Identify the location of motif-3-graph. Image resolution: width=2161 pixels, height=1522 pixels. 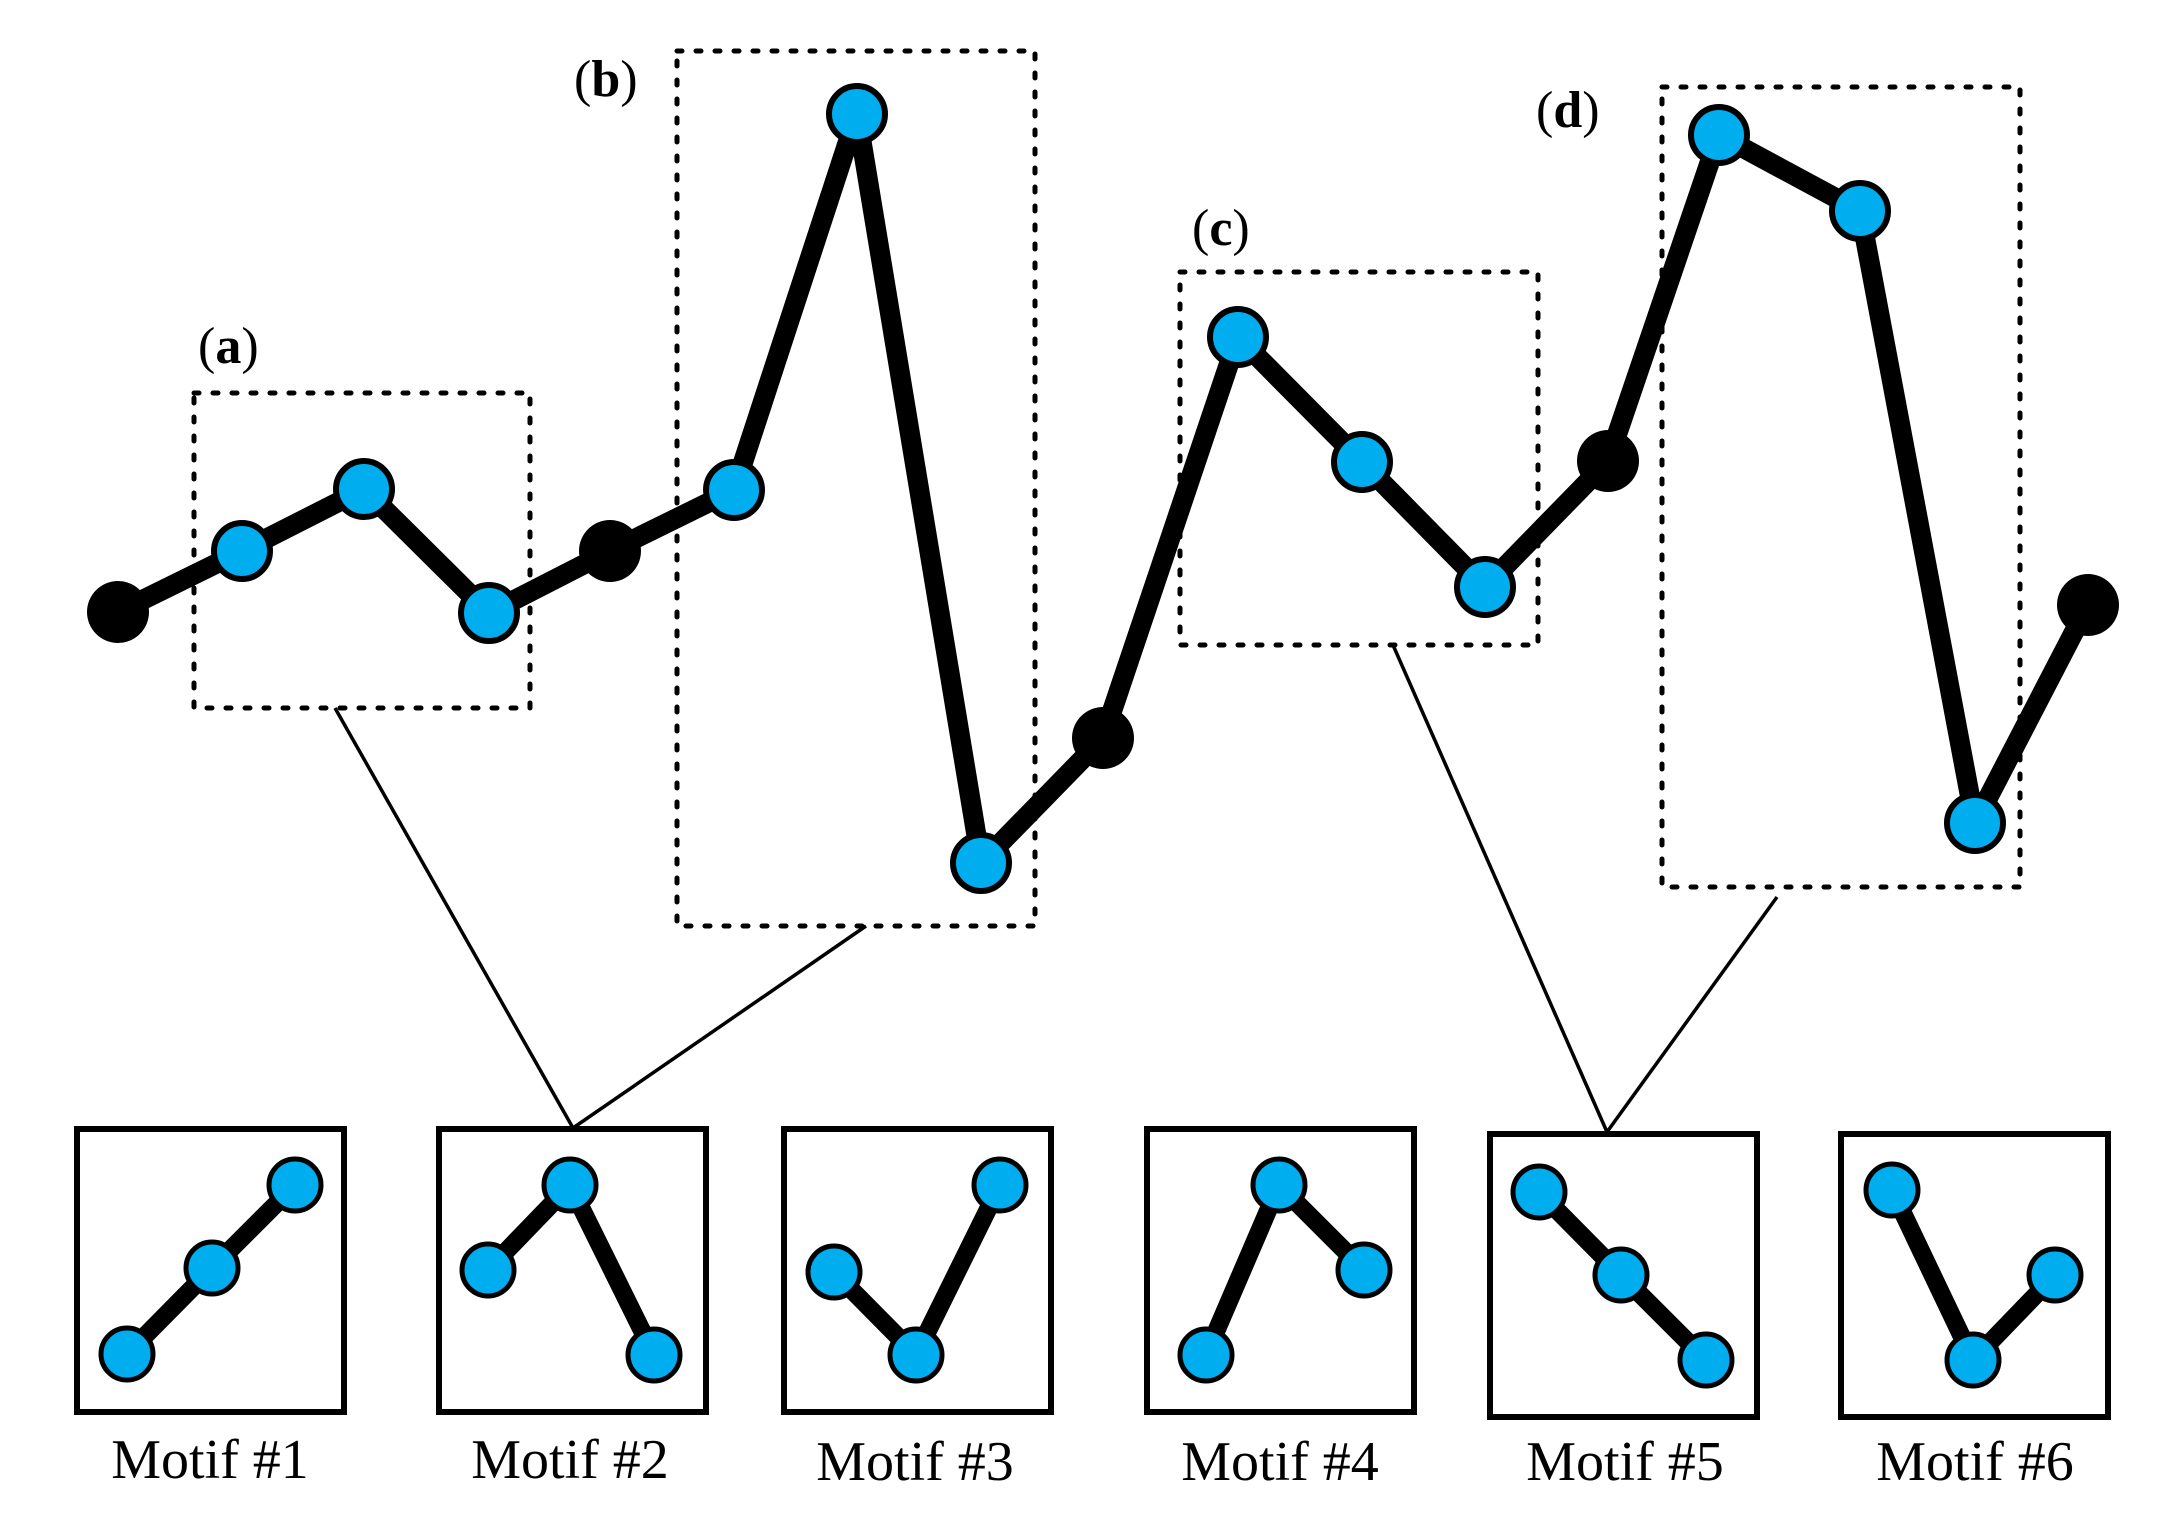
(917, 1270).